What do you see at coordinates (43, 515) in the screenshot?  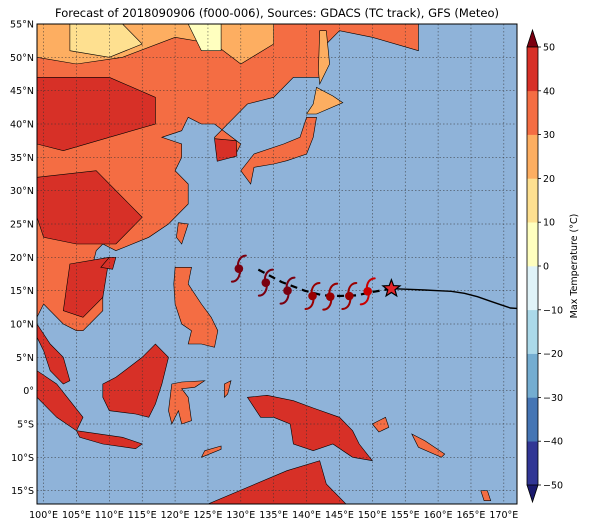 I see `lon-tick-label: 100°E` at bounding box center [43, 515].